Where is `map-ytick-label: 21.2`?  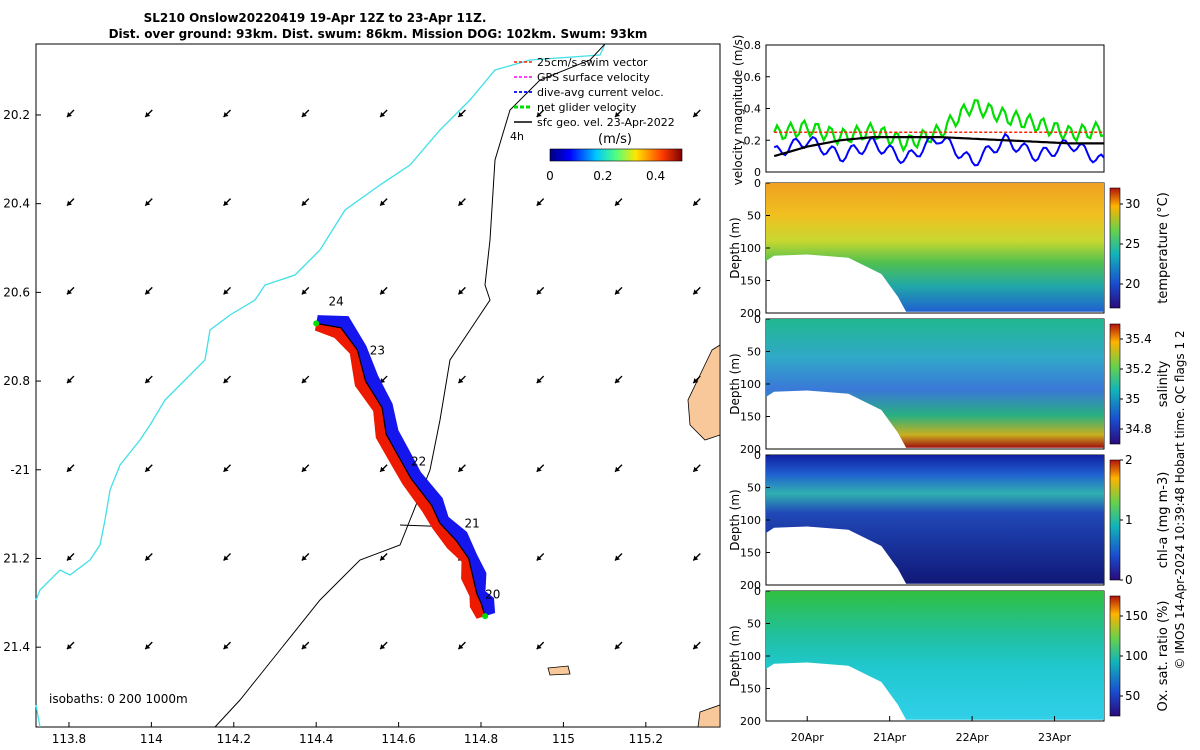 map-ytick-label: 21.2 is located at coordinates (16, 558).